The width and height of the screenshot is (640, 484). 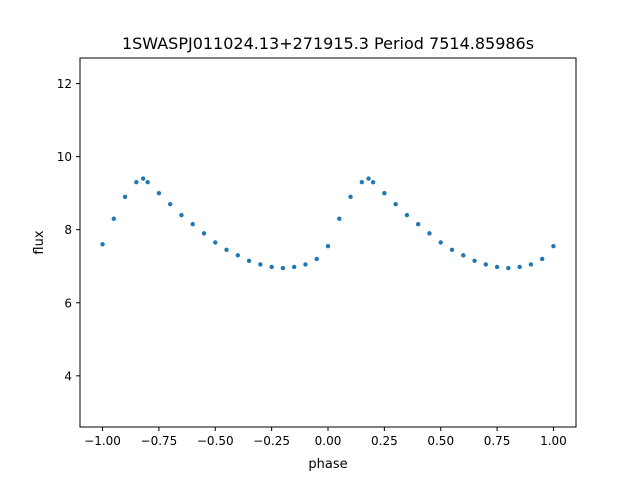 I want to click on x-axis-label: phase, so click(x=327, y=464).